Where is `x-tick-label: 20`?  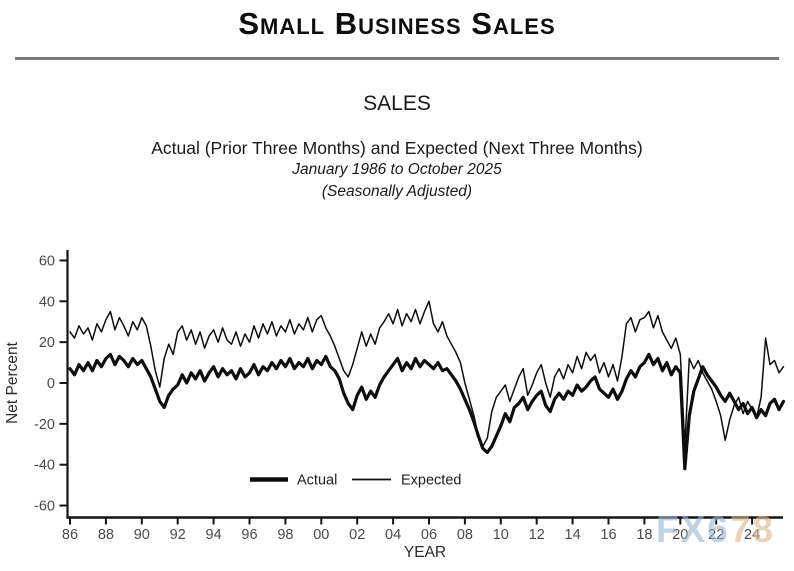 x-tick-label: 20 is located at coordinates (680, 535).